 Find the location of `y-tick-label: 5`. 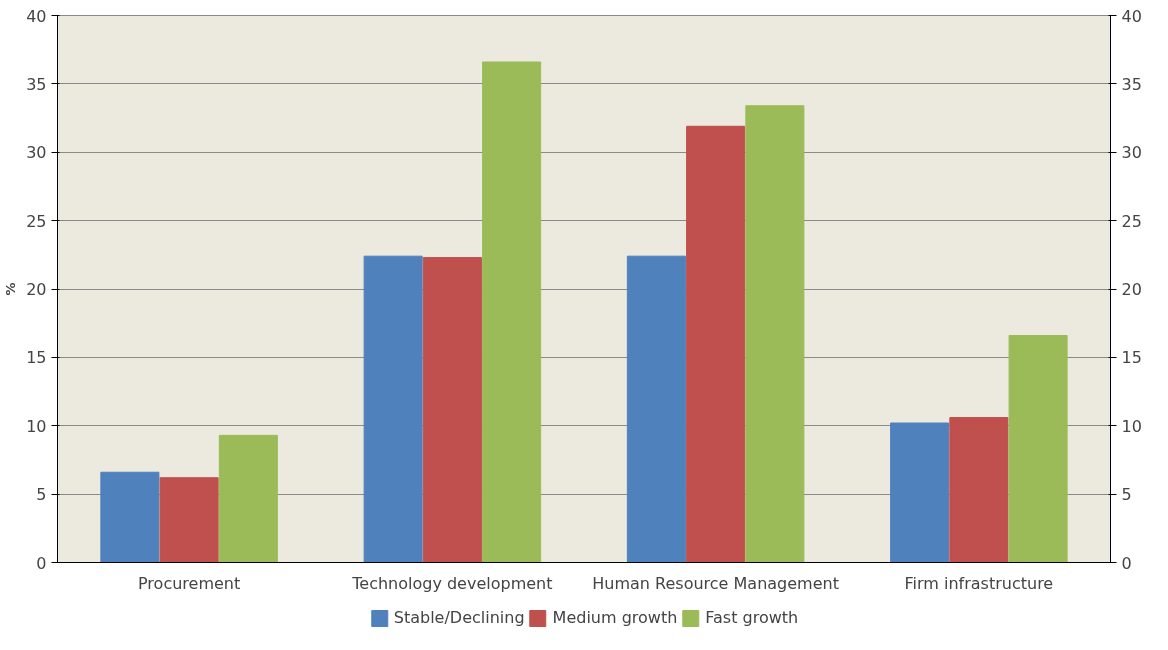

y-tick-label: 5 is located at coordinates (41, 495).